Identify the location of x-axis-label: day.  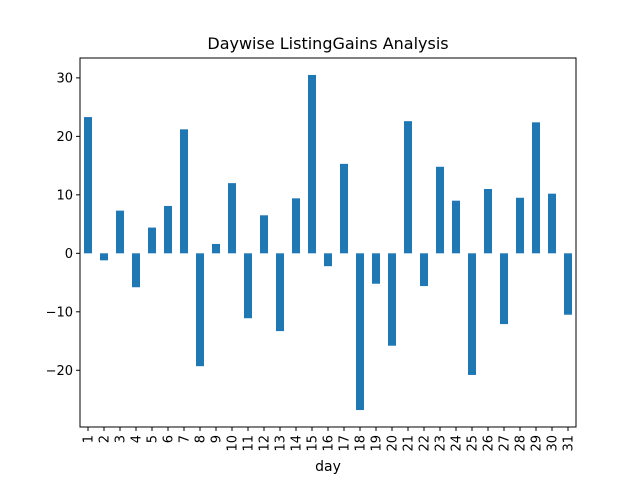
(328, 467).